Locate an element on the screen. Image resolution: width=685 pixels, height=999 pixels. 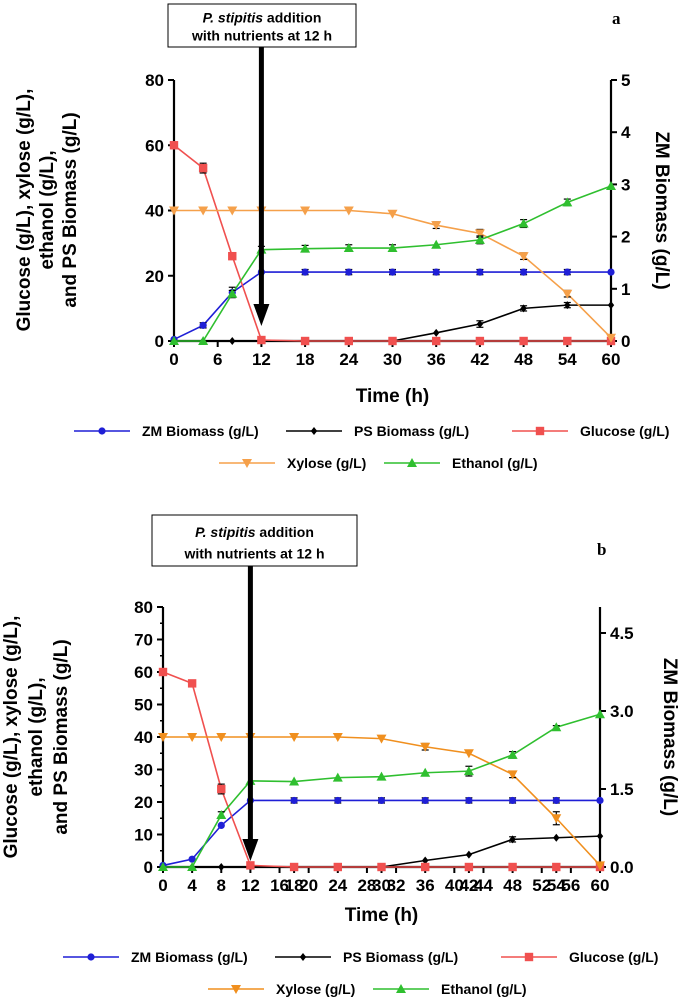
x-tick-label: 42 is located at coordinates (479, 359).